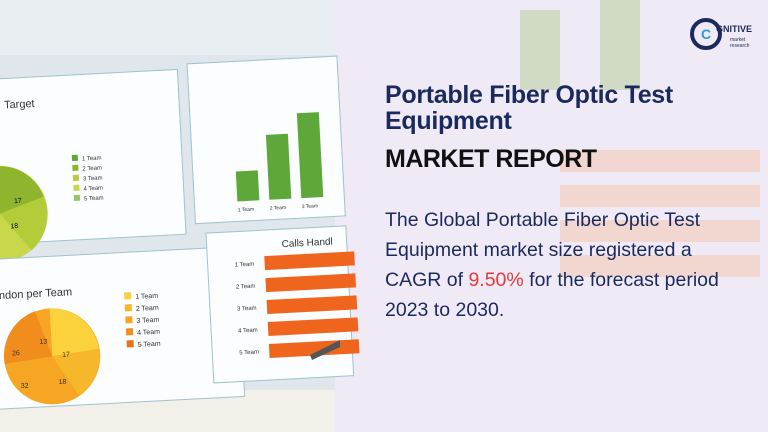 Image resolution: width=768 pixels, height=432 pixels. I want to click on logo-name: GNITIVE, so click(734, 29).